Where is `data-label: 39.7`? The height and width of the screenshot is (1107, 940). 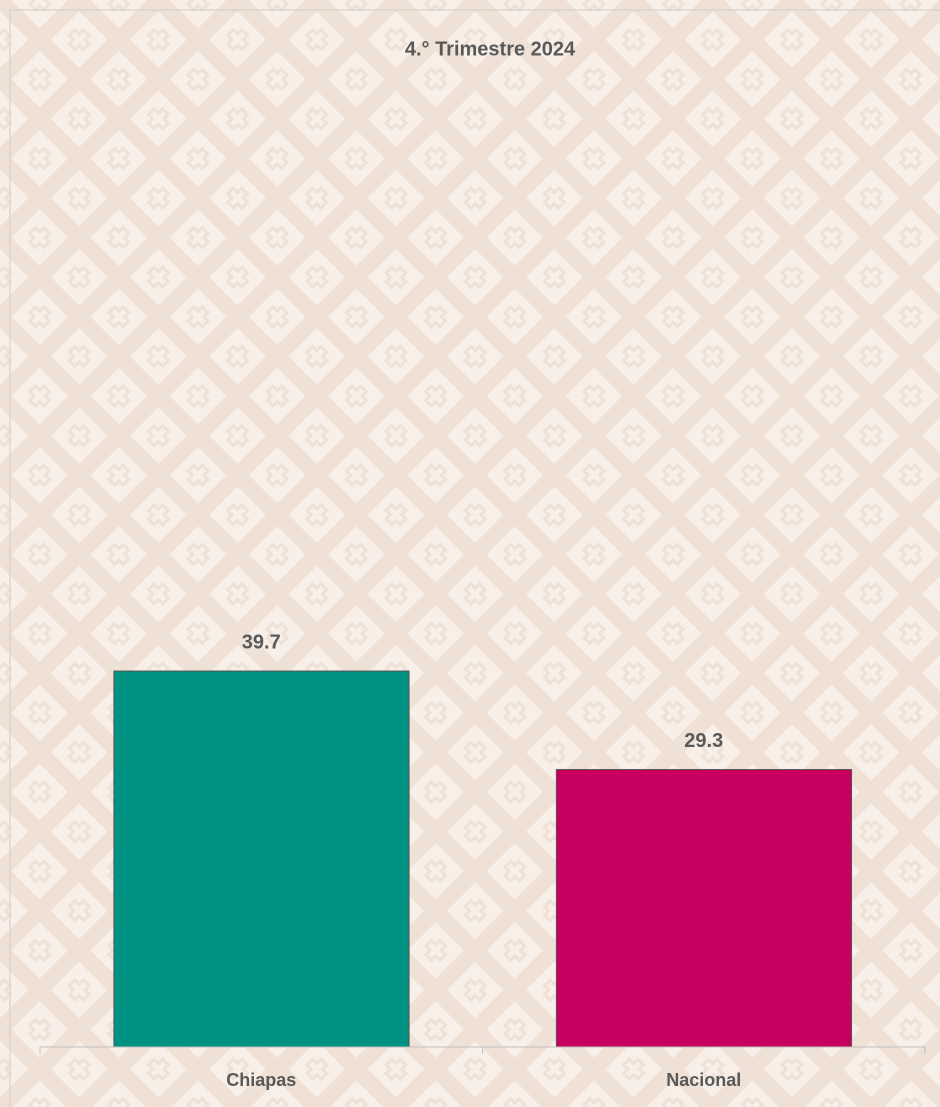
data-label: 39.7 is located at coordinates (261, 642).